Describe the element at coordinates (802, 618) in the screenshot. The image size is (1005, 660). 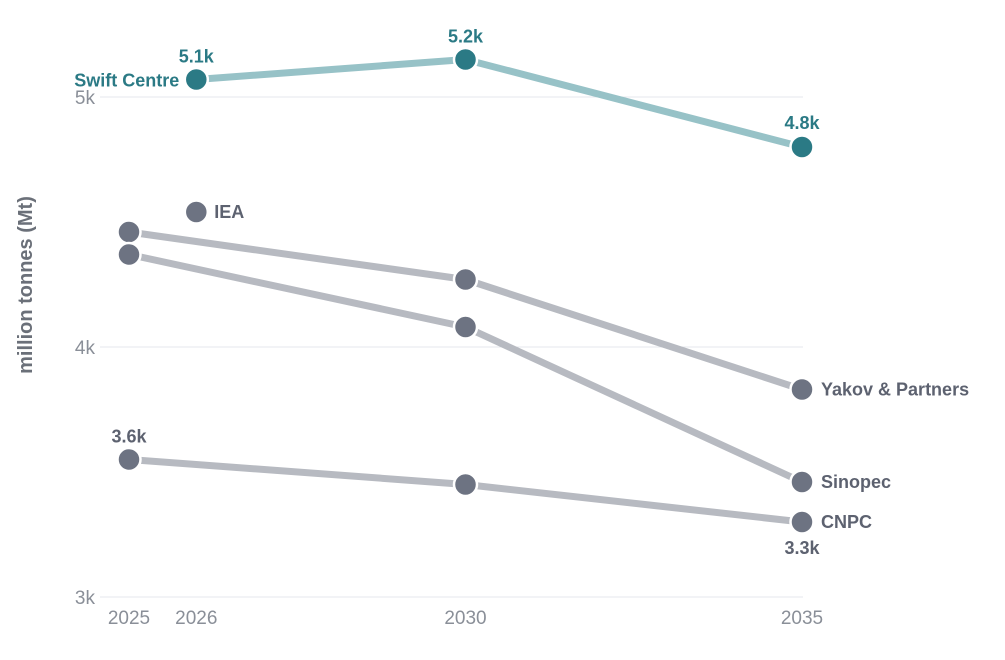
I see `x-tick-label: 2035` at that location.